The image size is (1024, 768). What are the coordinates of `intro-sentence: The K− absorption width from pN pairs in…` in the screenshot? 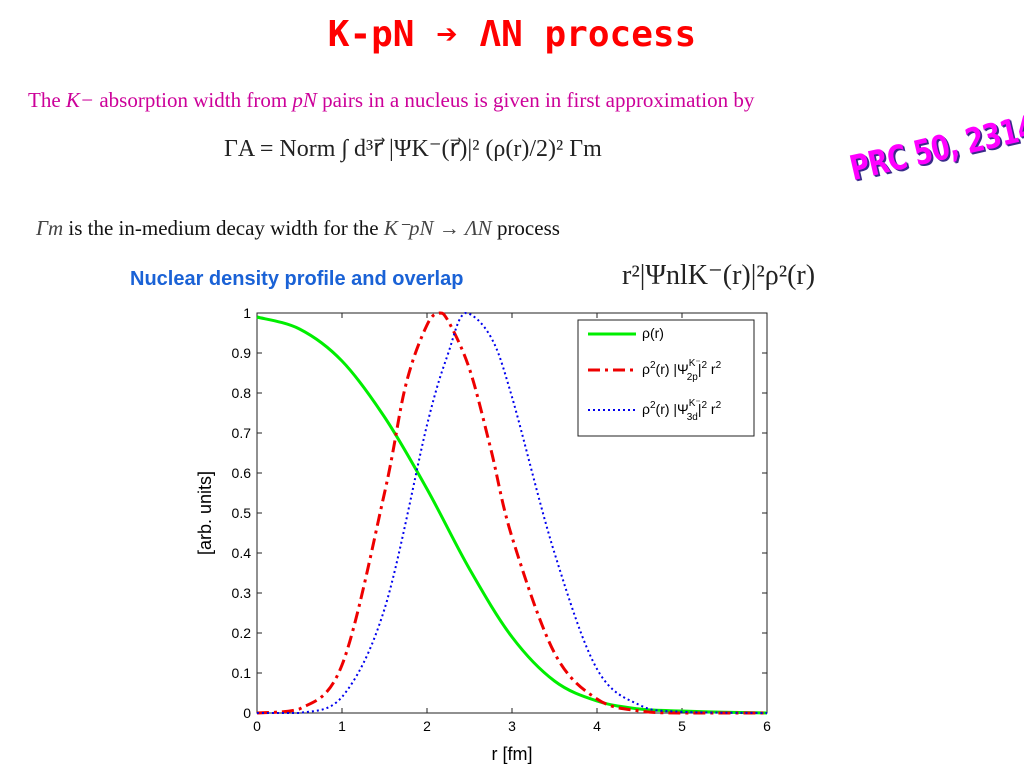 It's located at (391, 100).